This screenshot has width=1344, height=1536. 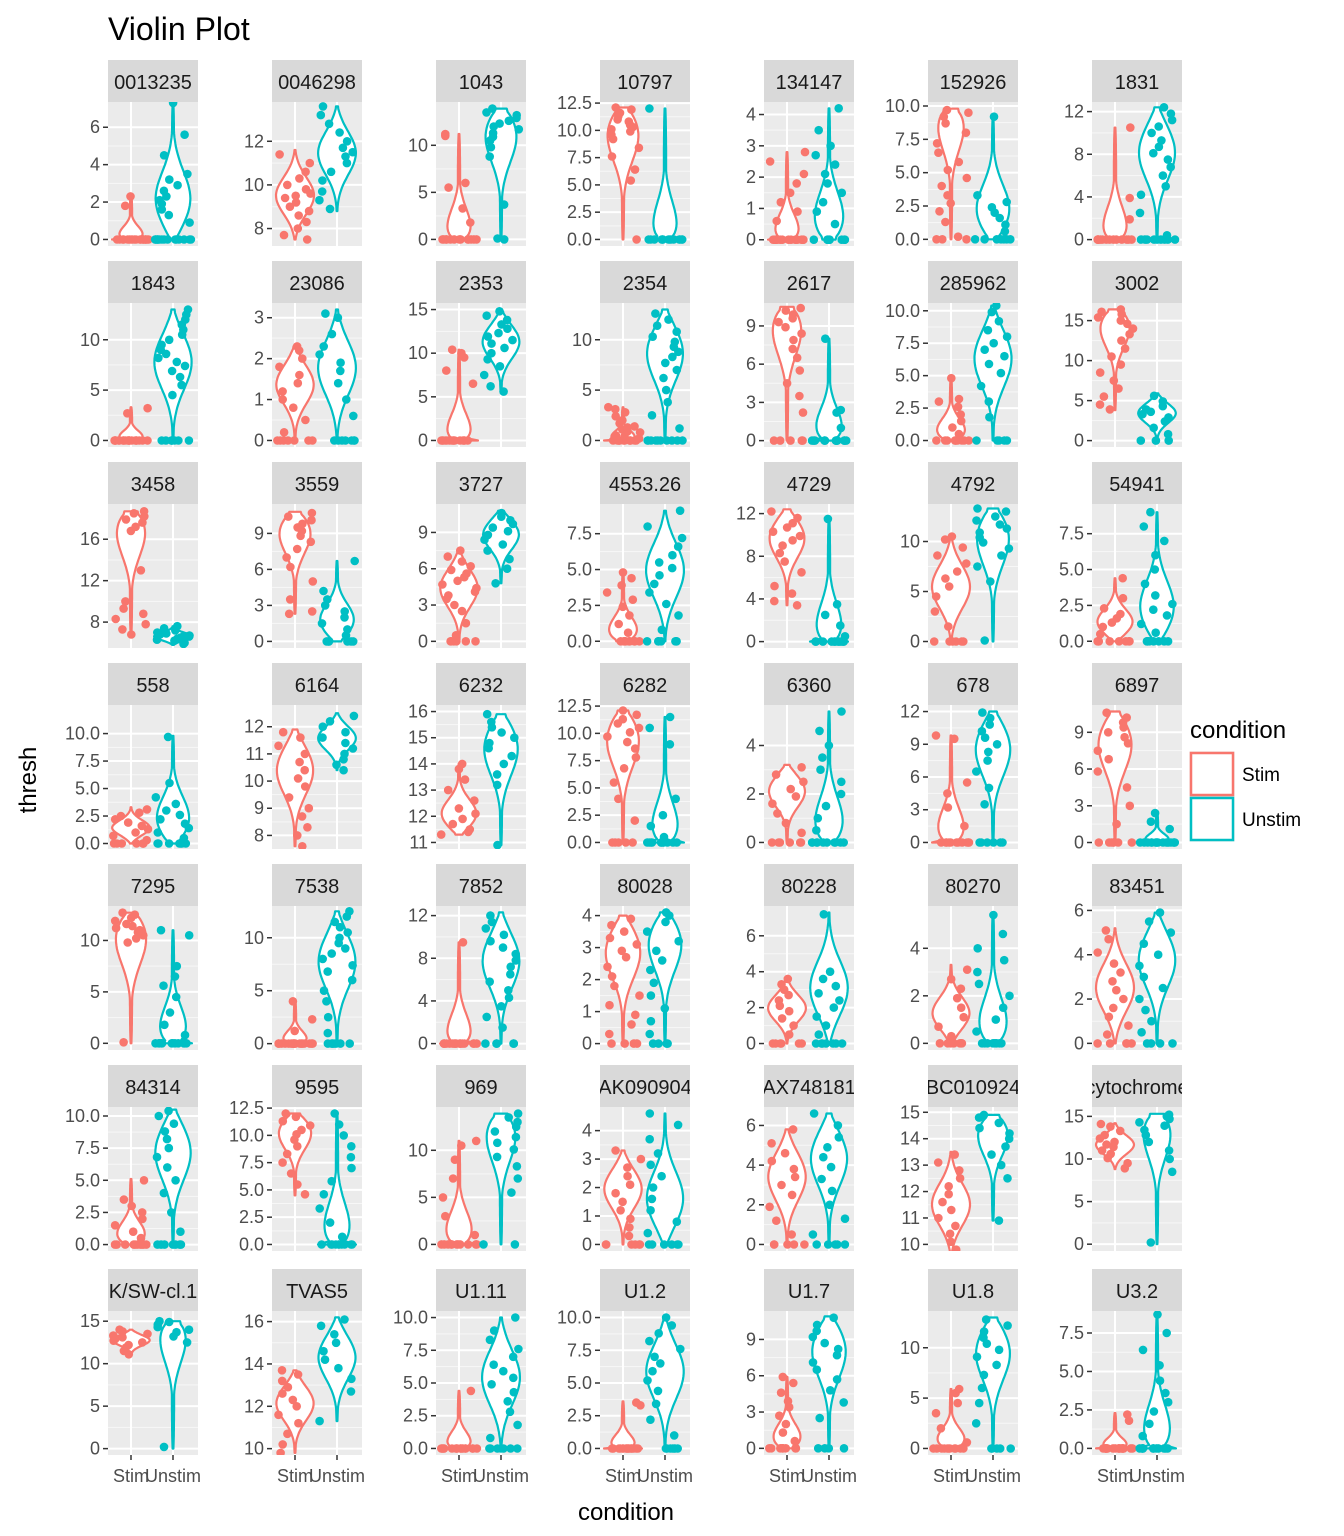 I want to click on y-tick-label: 5.0, so click(x=907, y=173).